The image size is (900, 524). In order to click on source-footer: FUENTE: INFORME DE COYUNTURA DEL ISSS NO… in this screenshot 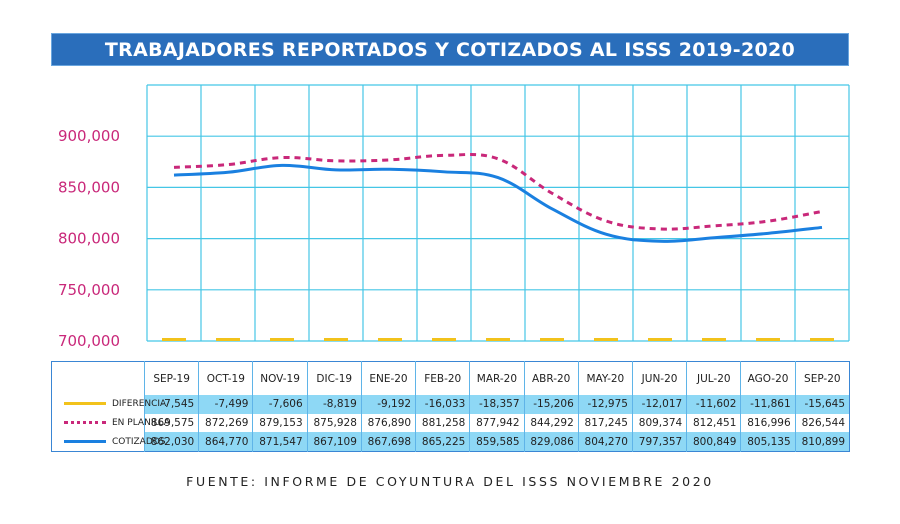, I will do `click(450, 481)`.